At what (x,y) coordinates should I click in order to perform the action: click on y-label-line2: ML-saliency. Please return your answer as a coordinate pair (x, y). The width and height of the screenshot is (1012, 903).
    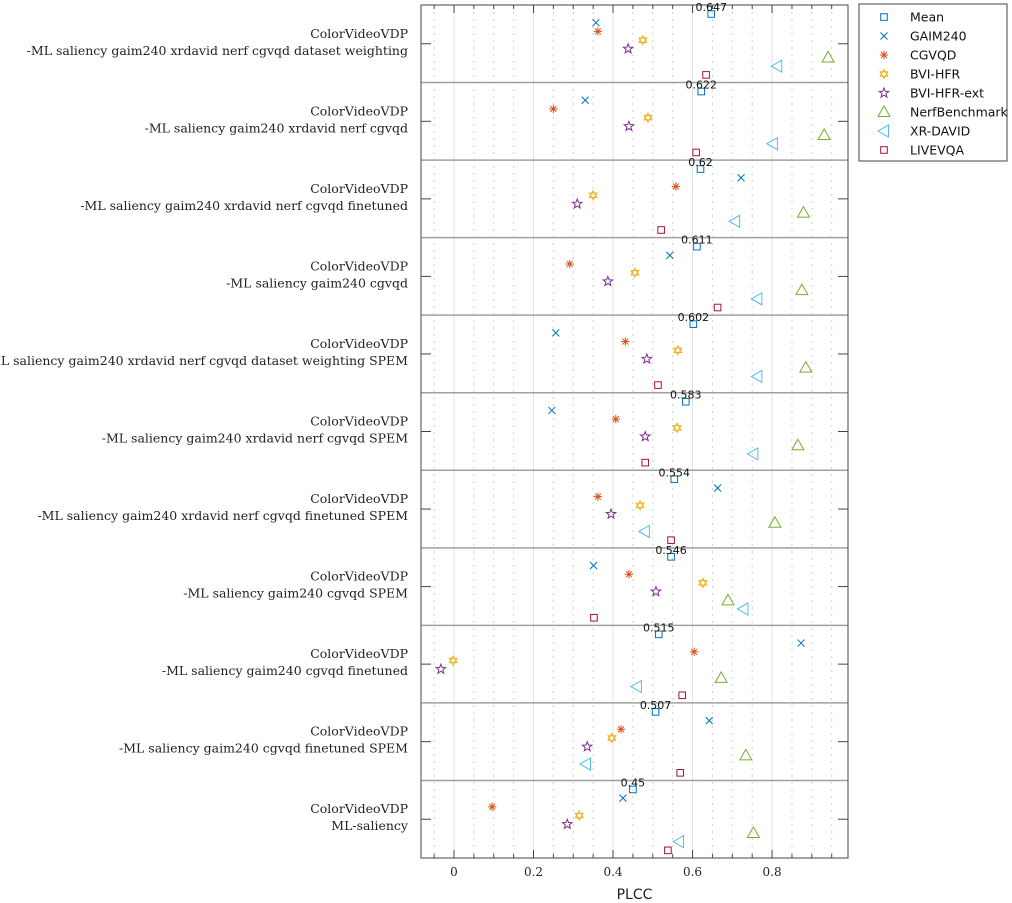
    Looking at the image, I should click on (370, 825).